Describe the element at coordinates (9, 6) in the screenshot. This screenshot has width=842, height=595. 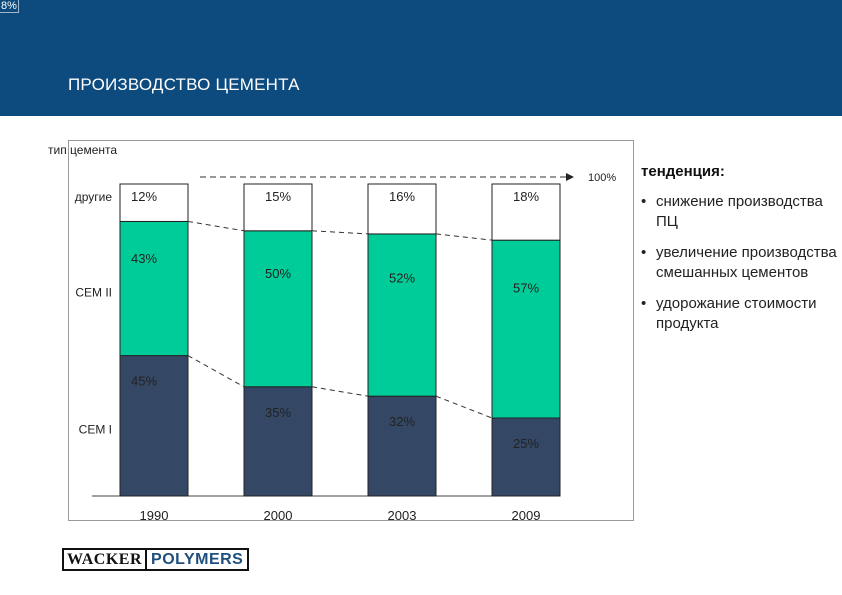
I see `corner-label: 8%` at that location.